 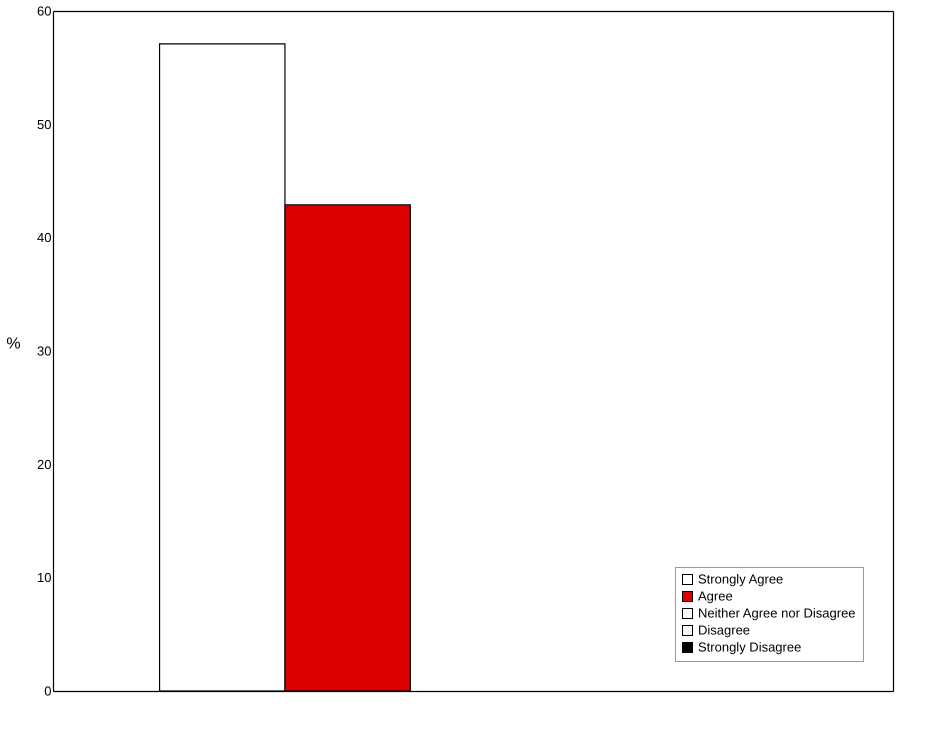 What do you see at coordinates (741, 579) in the screenshot?
I see `legend-label: Strongly Agree` at bounding box center [741, 579].